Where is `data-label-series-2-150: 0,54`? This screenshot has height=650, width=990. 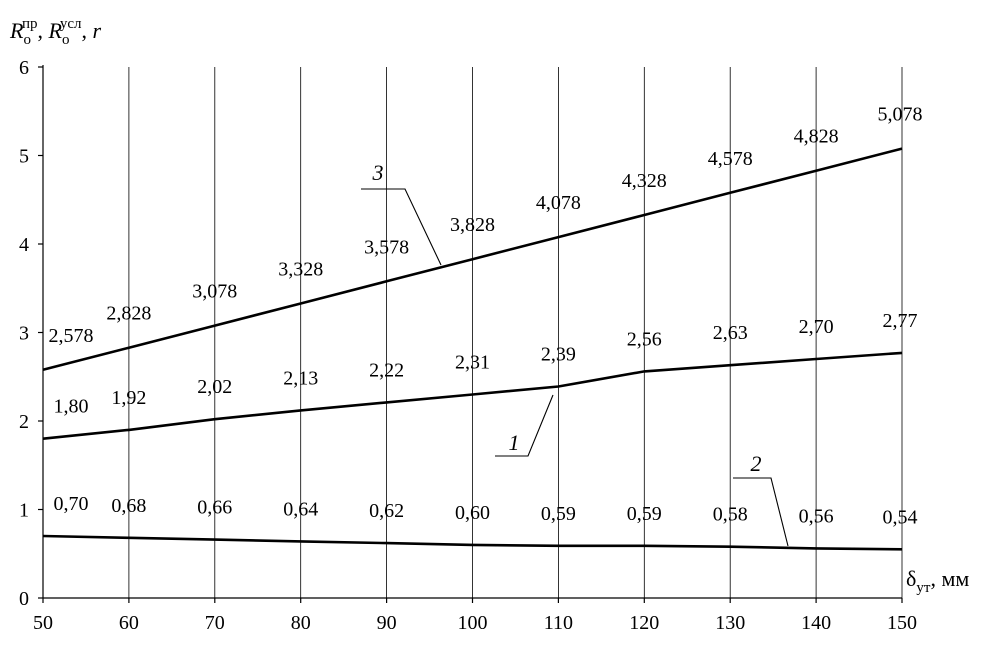
data-label-series-2-150: 0,54 is located at coordinates (900, 517).